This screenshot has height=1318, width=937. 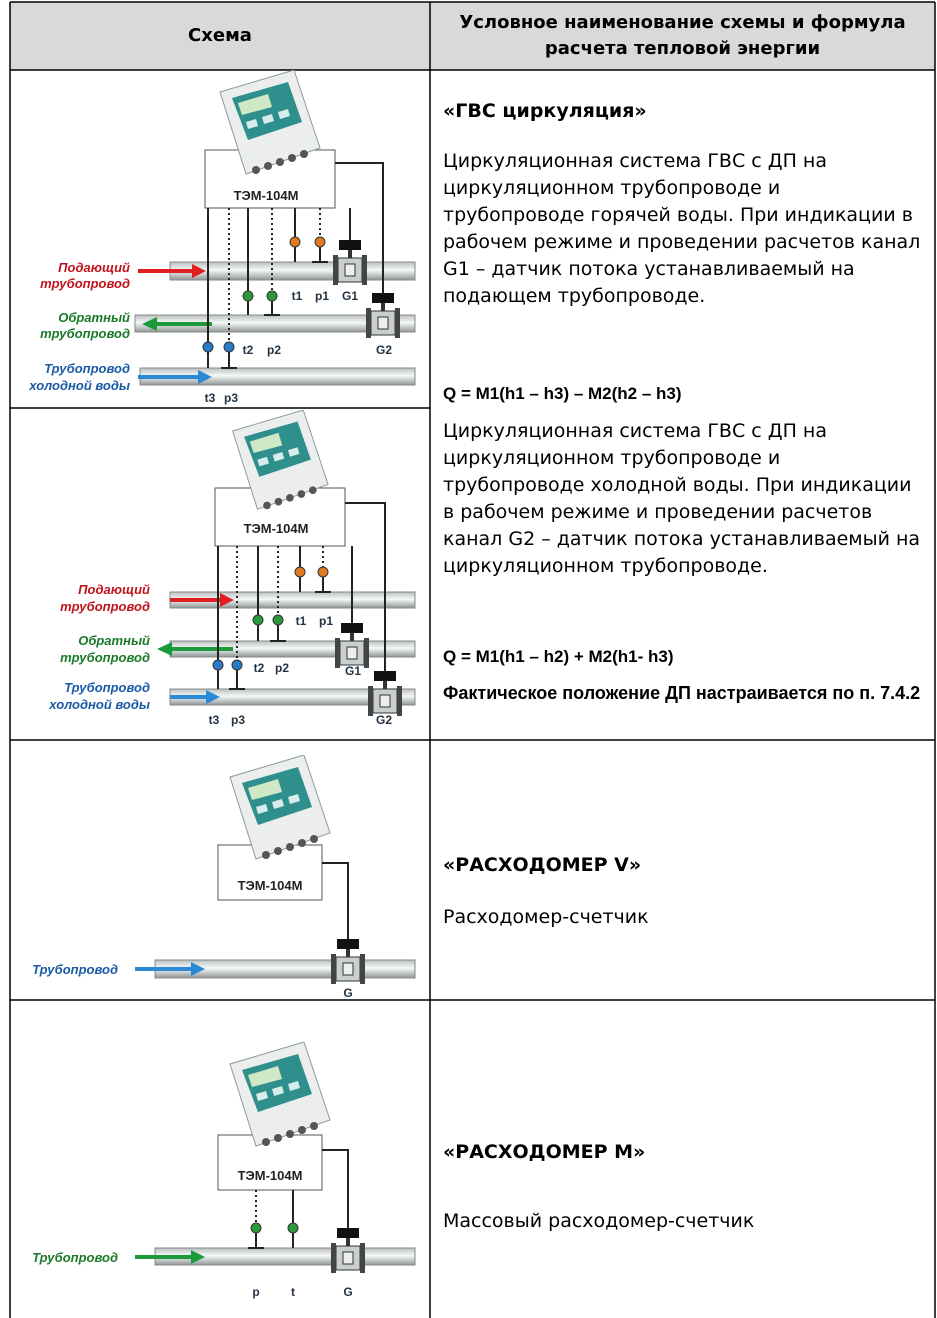 I want to click on formula: Q = M1(h1 – h2) + M2(h1- h3), so click(x=558, y=656).